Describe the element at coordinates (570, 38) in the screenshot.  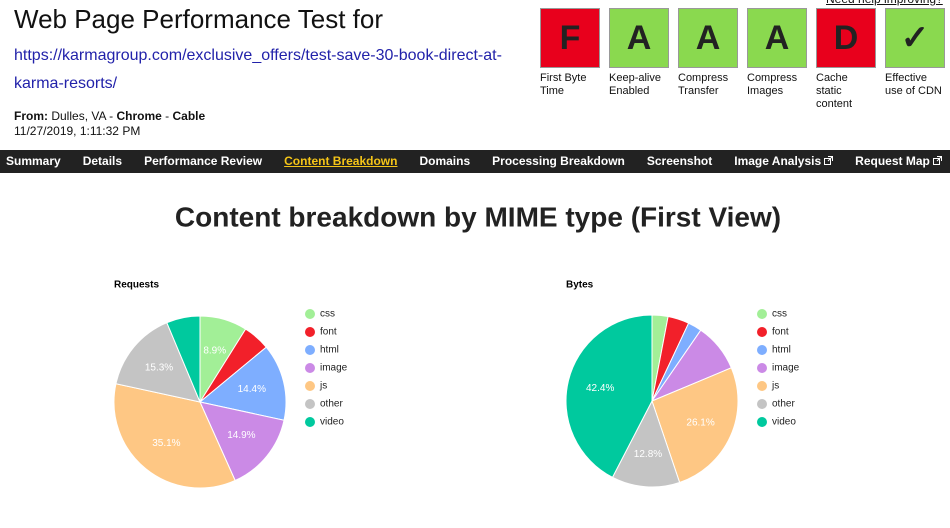
I see `grade-box: F` at that location.